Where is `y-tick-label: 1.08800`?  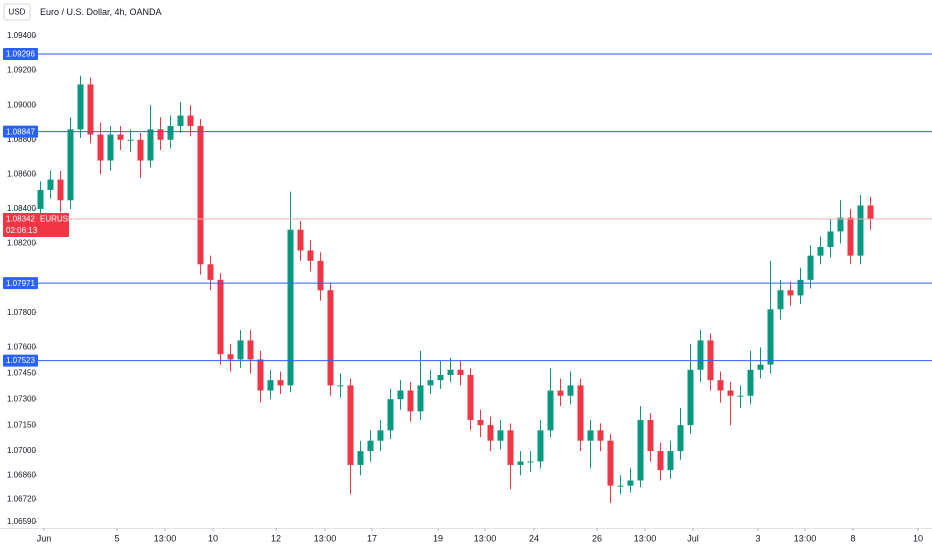 y-tick-label: 1.08800 is located at coordinates (21, 139).